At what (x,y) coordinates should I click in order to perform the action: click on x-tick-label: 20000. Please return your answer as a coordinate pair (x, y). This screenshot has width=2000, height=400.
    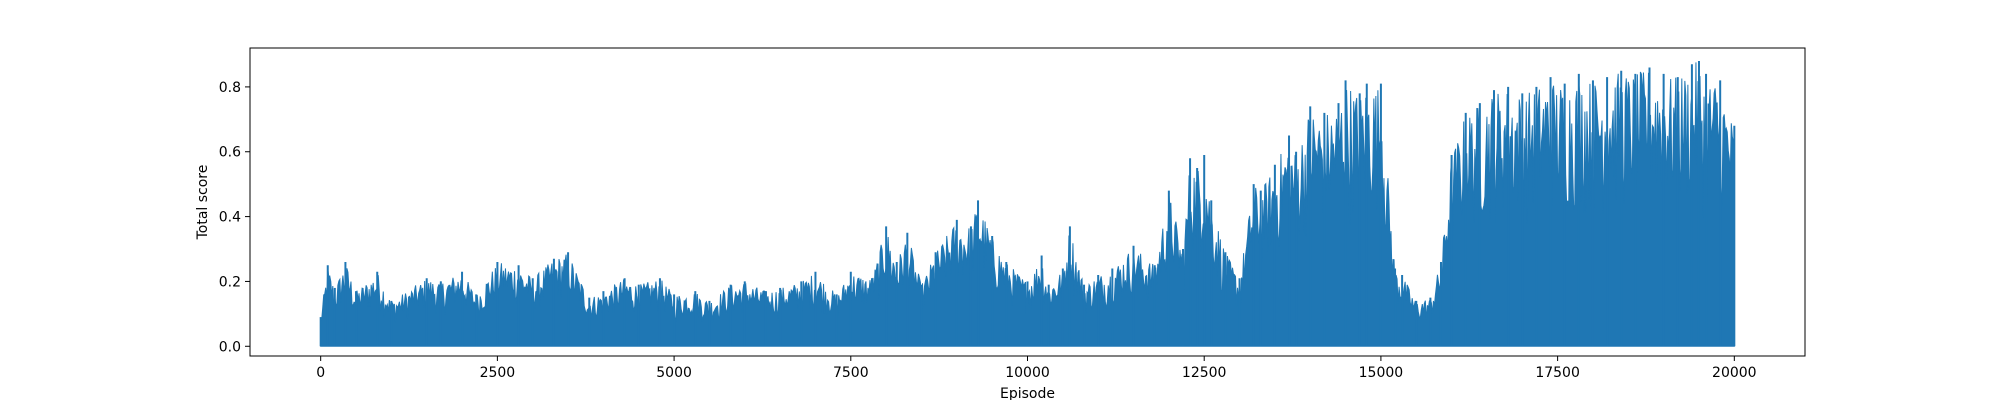
    Looking at the image, I should click on (1734, 373).